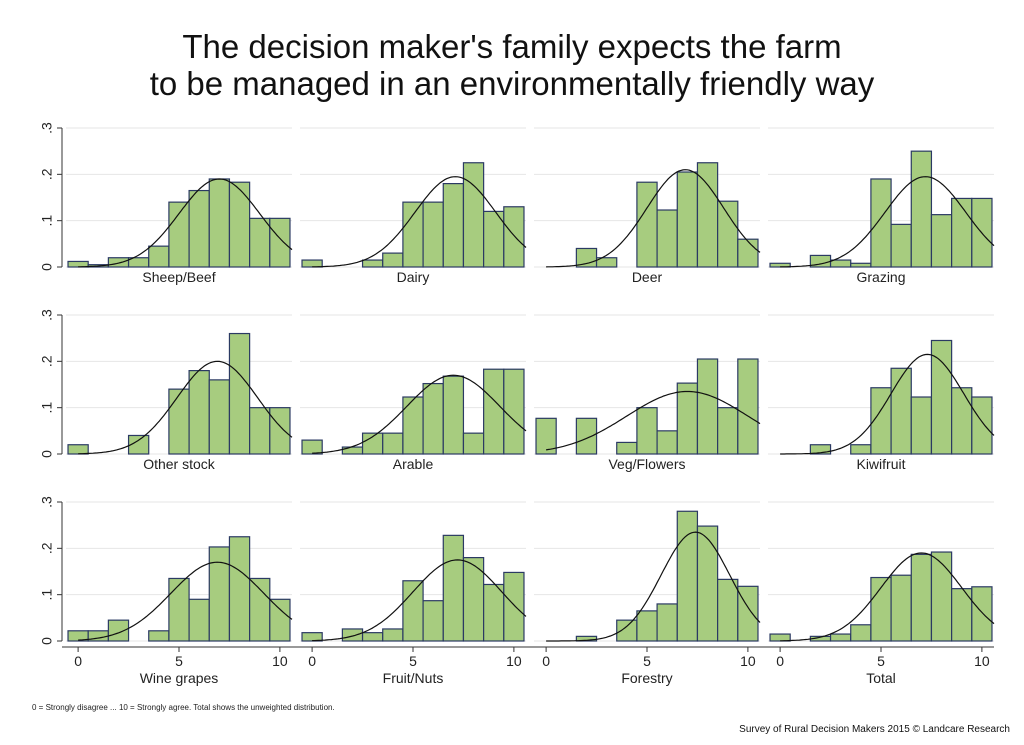  What do you see at coordinates (413, 206) in the screenshot?
I see `panel-dairy: Dairy` at bounding box center [413, 206].